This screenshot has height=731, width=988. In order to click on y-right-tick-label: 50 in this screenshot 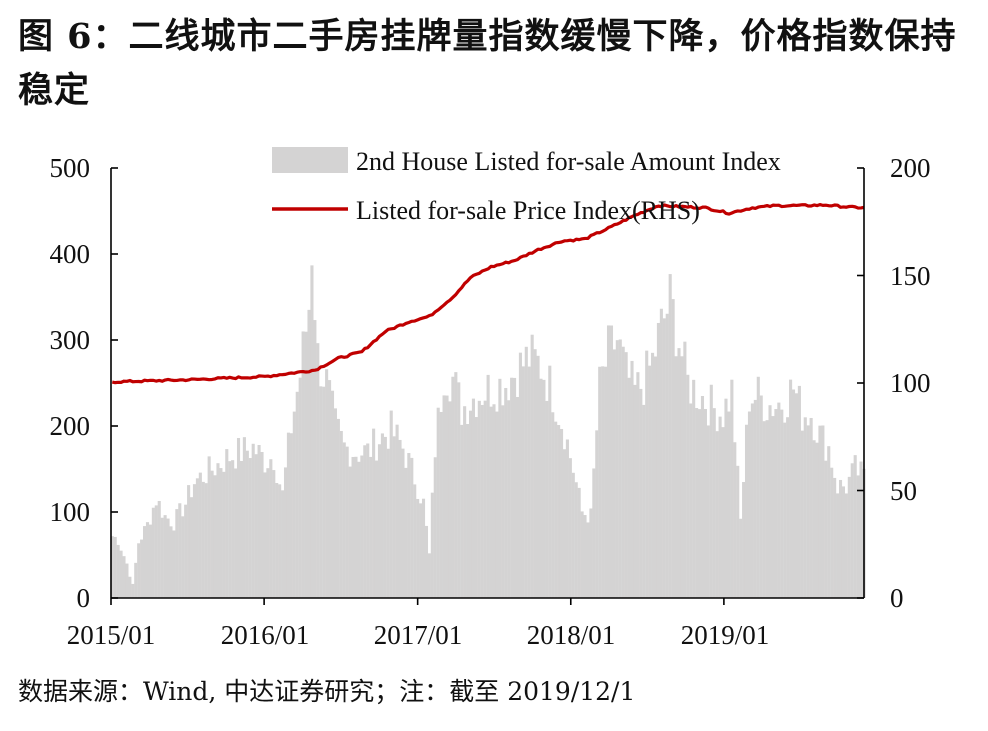, I will do `click(903, 491)`.